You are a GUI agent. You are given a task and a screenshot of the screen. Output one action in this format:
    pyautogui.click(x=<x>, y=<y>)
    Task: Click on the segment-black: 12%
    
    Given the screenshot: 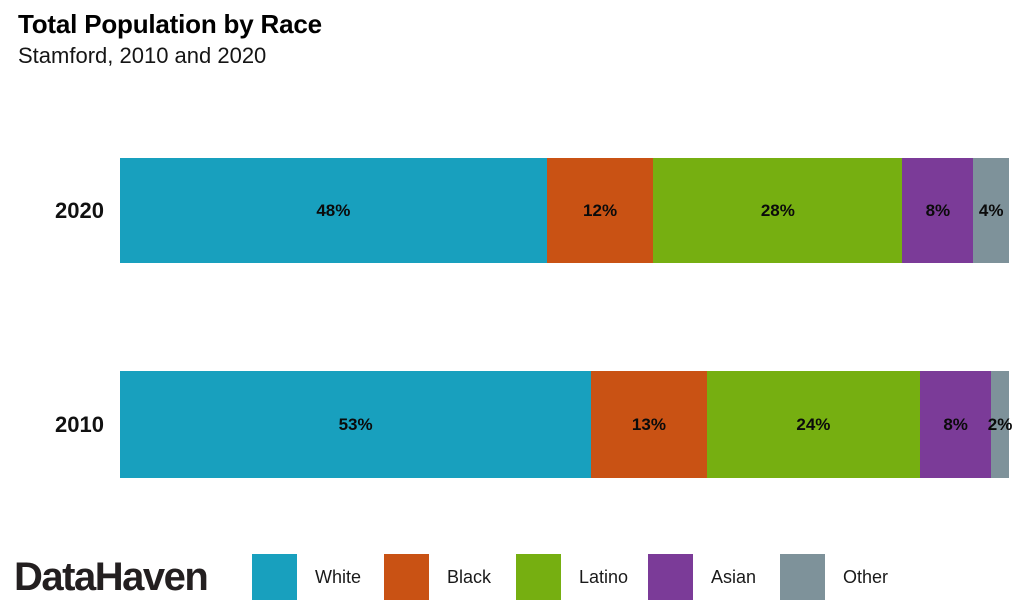 What is the action you would take?
    pyautogui.click(x=600, y=210)
    